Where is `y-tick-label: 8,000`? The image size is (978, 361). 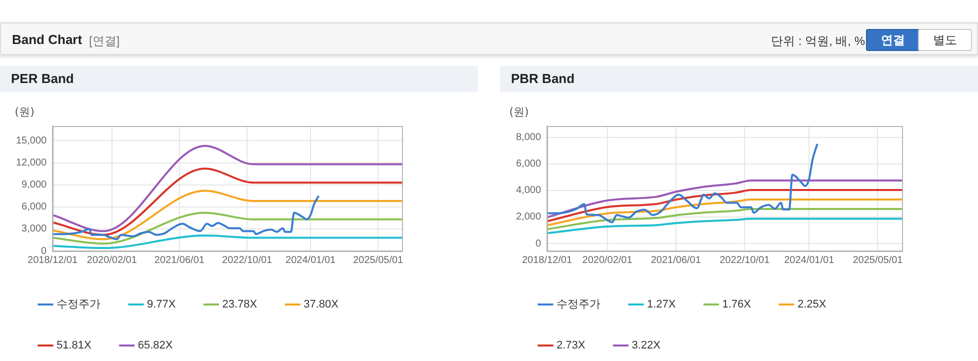
y-tick-label: 8,000 is located at coordinates (529, 138).